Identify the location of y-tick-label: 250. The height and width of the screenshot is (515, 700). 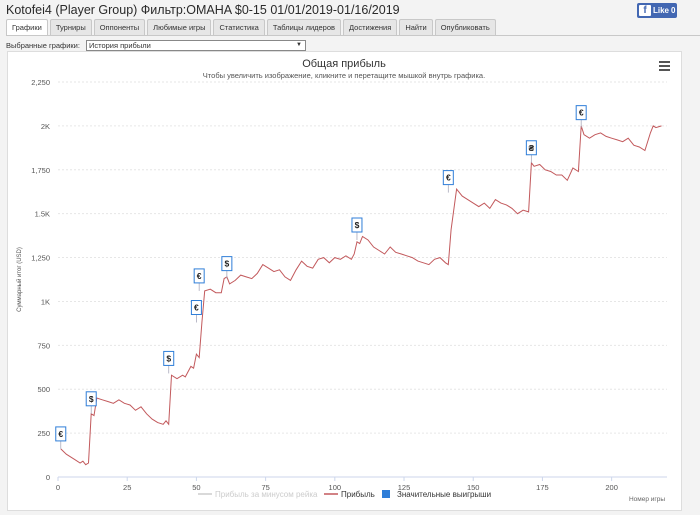
(43, 433).